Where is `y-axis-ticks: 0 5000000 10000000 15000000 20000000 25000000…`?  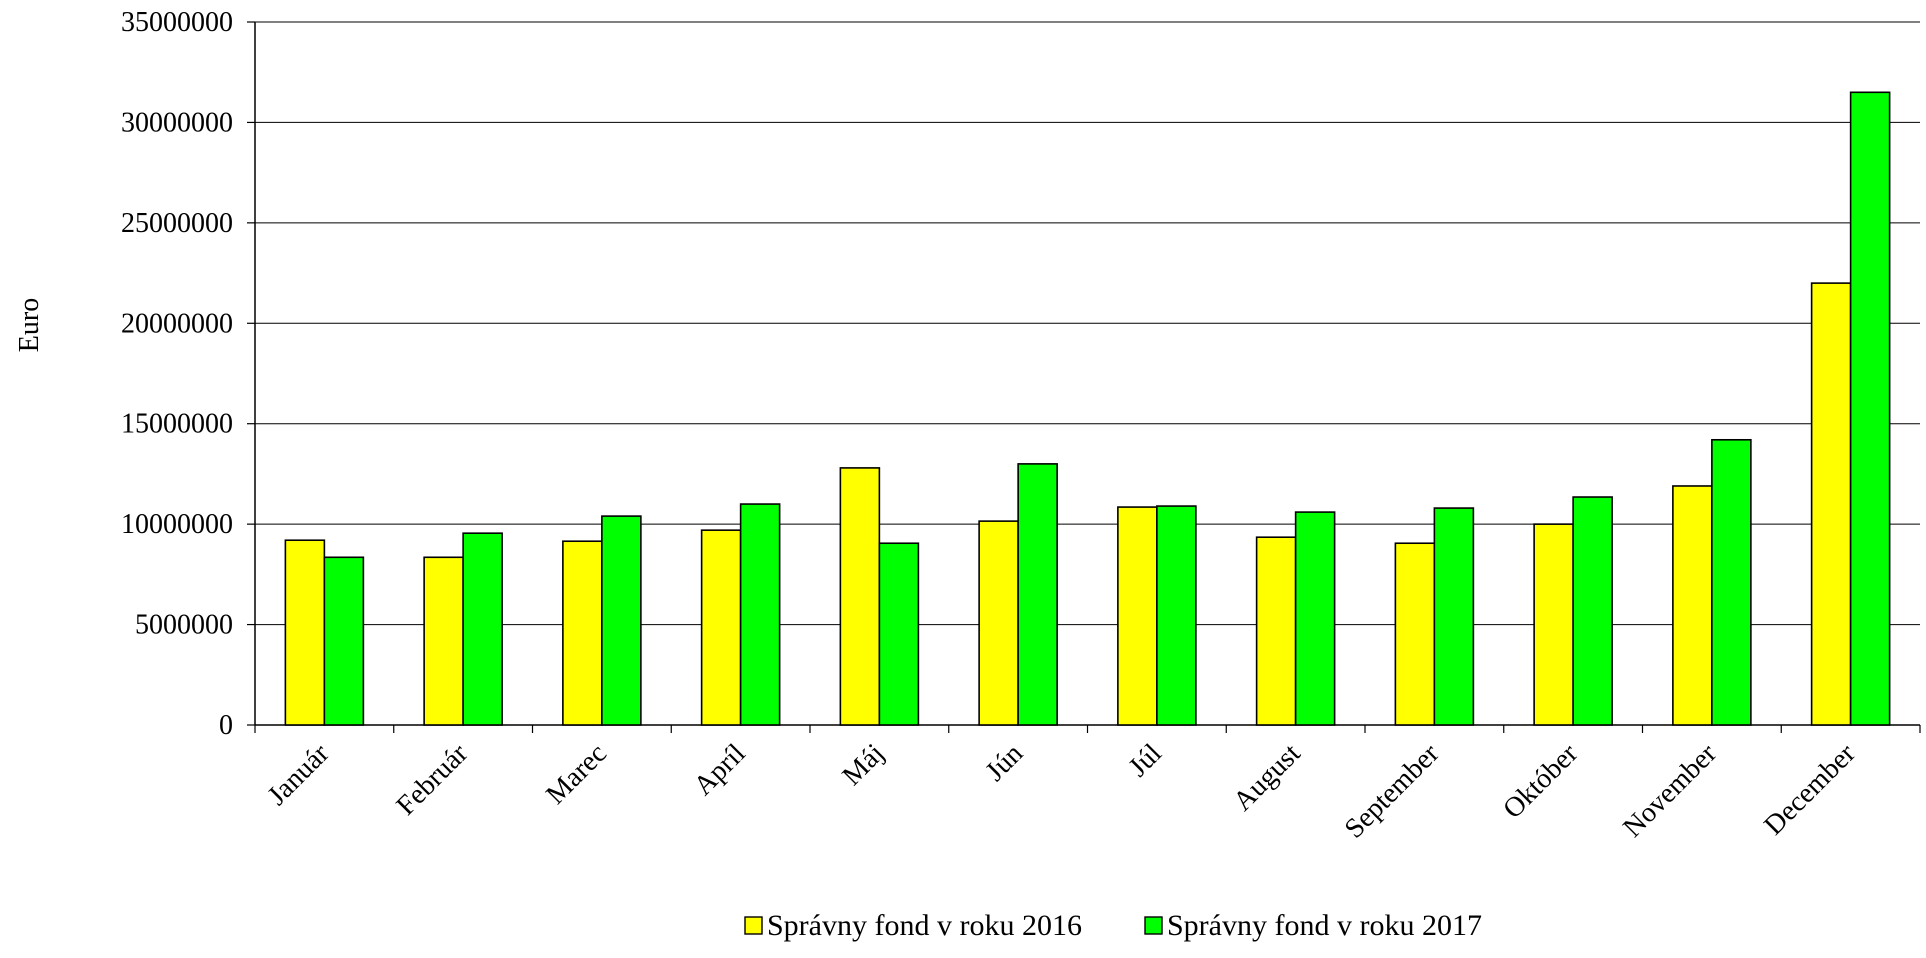 y-axis-ticks: 0 5000000 10000000 15000000 20000000 25000000… is located at coordinates (188, 374).